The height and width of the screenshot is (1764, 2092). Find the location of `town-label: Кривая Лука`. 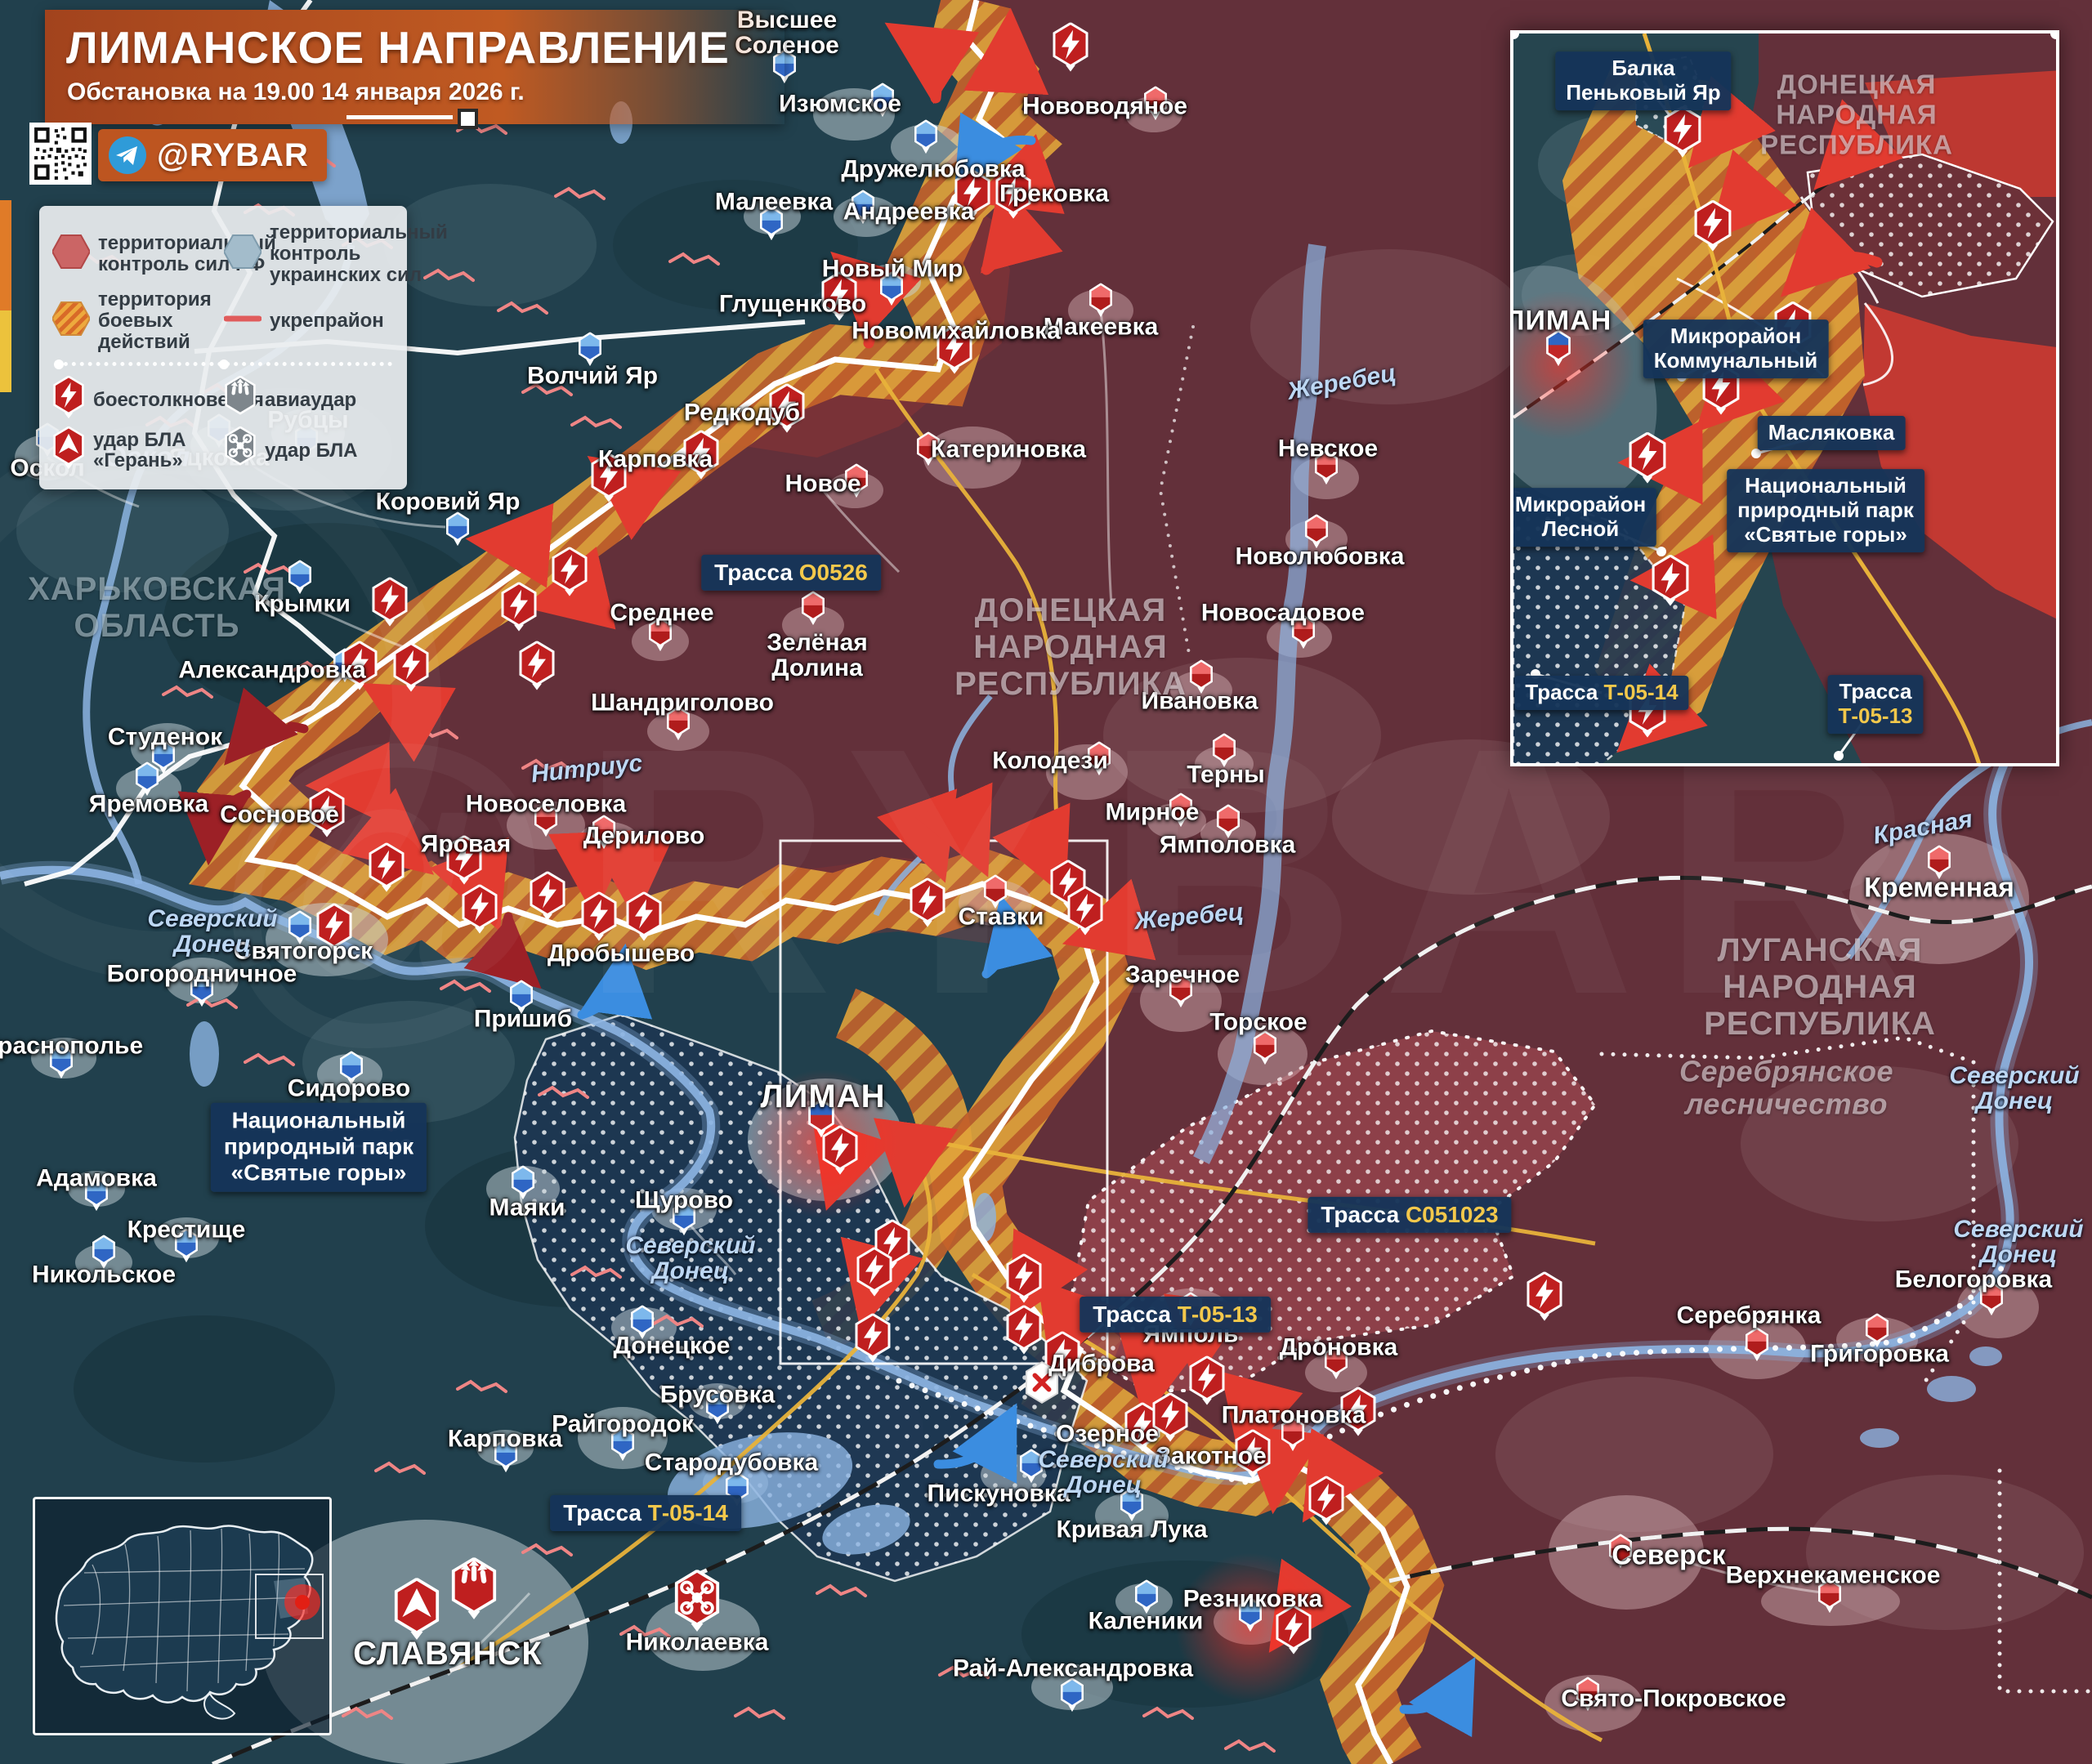

town-label: Кривая Лука is located at coordinates (1132, 1529).